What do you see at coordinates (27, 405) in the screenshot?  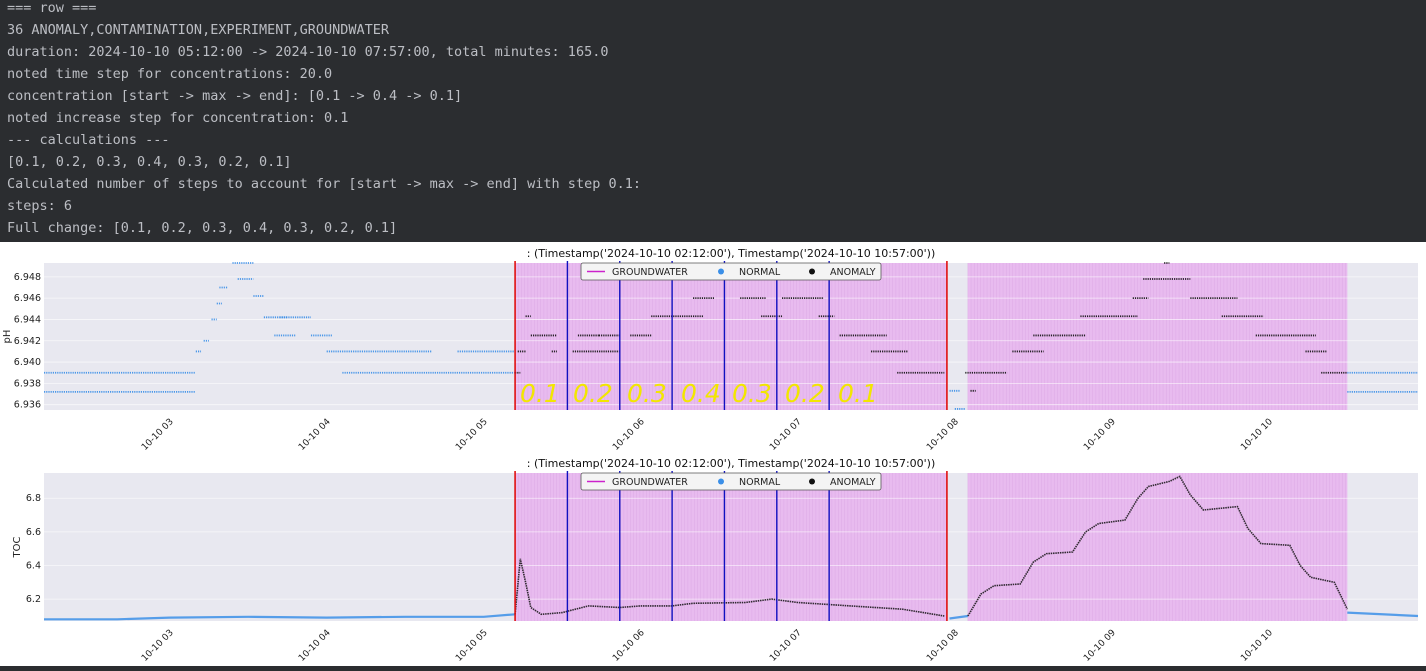 I see `y-tick-label: 6.936` at bounding box center [27, 405].